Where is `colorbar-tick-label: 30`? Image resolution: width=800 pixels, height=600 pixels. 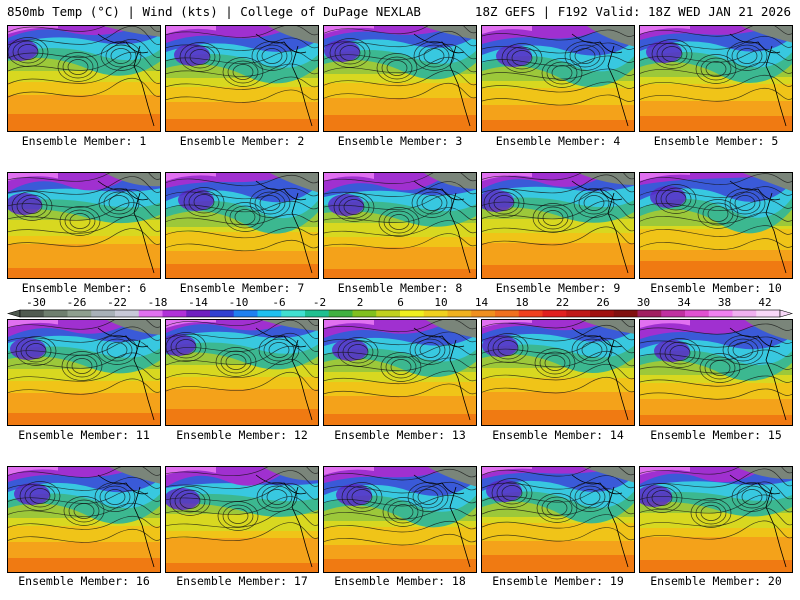 colorbar-tick-label: 30 is located at coordinates (643, 302).